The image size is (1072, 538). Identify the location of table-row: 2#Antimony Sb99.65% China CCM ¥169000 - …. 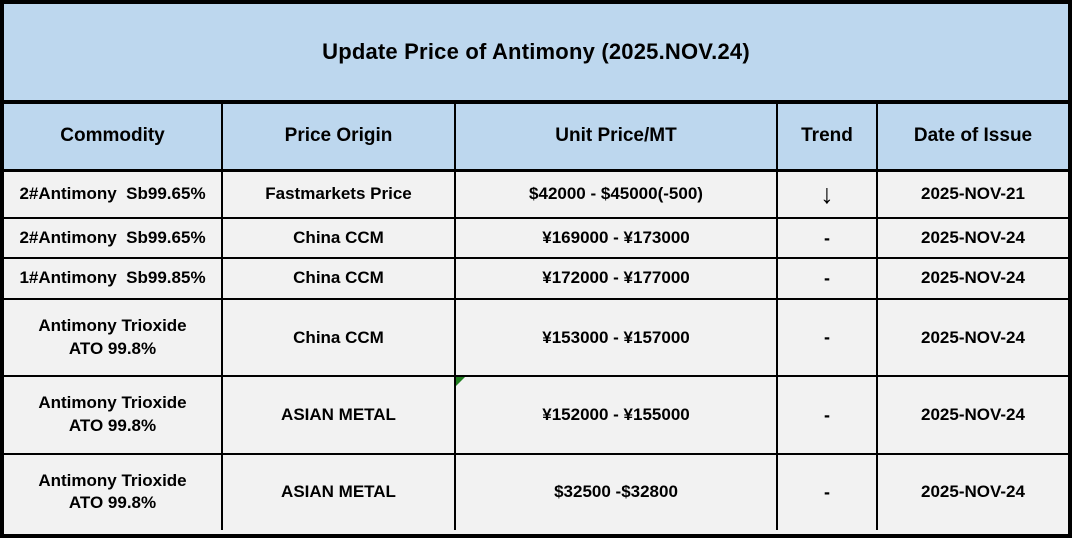
(536, 238).